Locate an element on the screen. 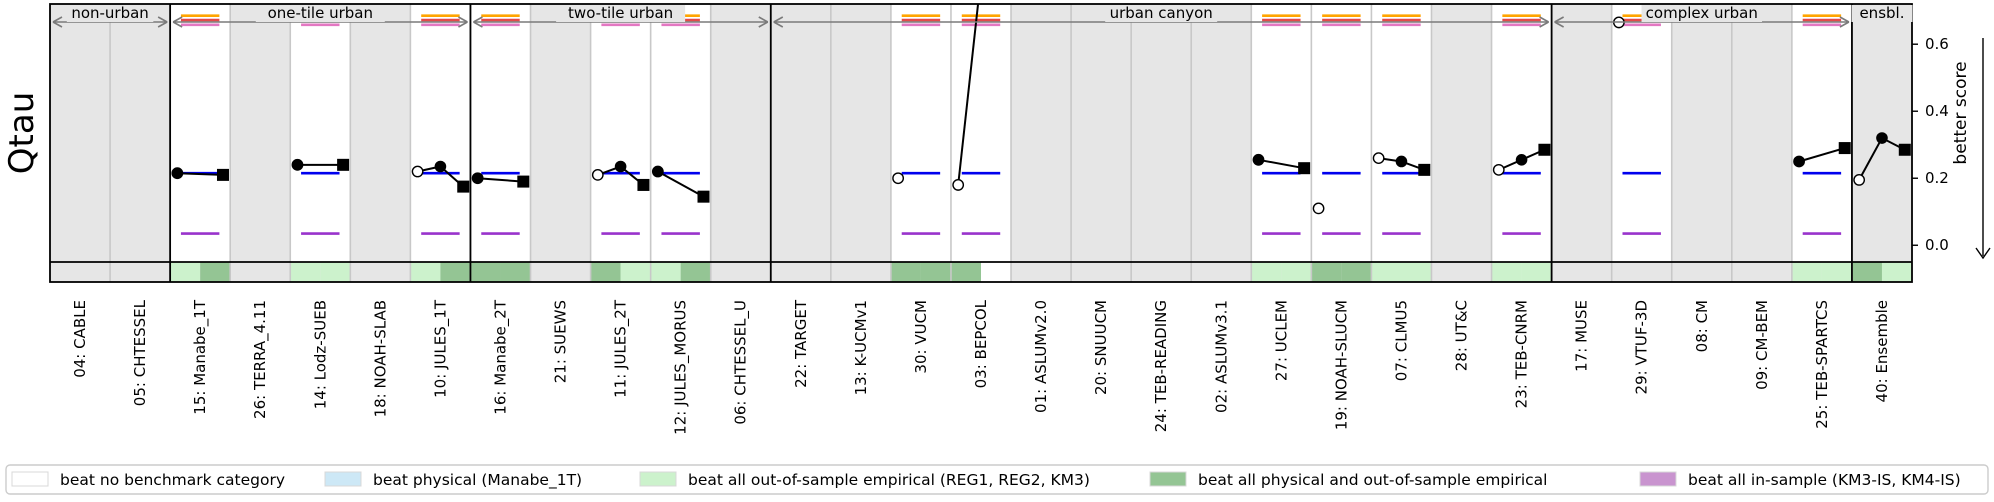 The image size is (1994, 502). y-tick-label: 0.6 is located at coordinates (1937, 44).